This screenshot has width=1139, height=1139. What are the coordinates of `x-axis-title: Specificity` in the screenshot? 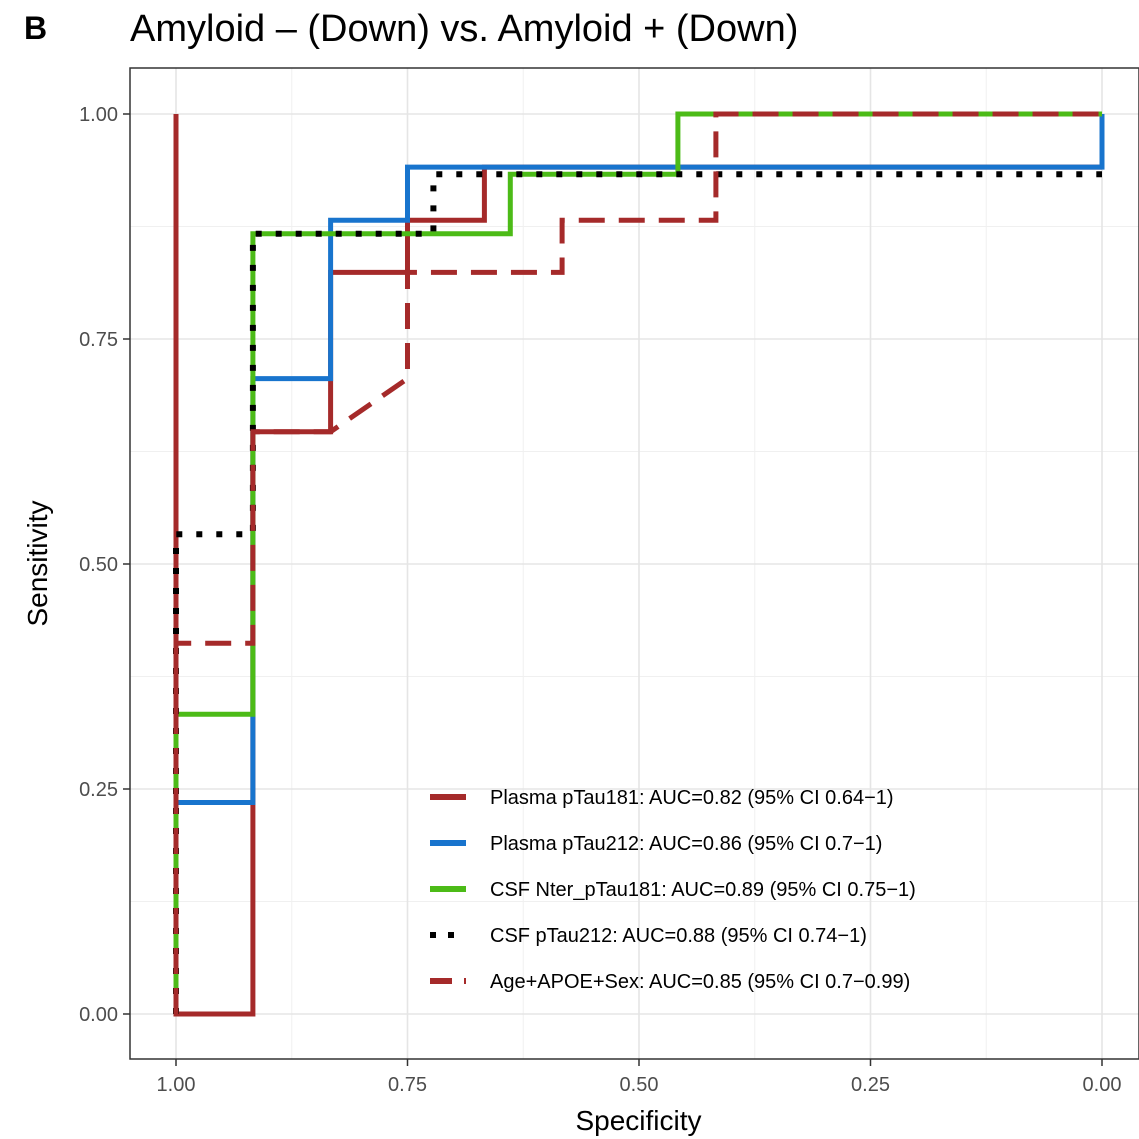 It's located at (638, 1120).